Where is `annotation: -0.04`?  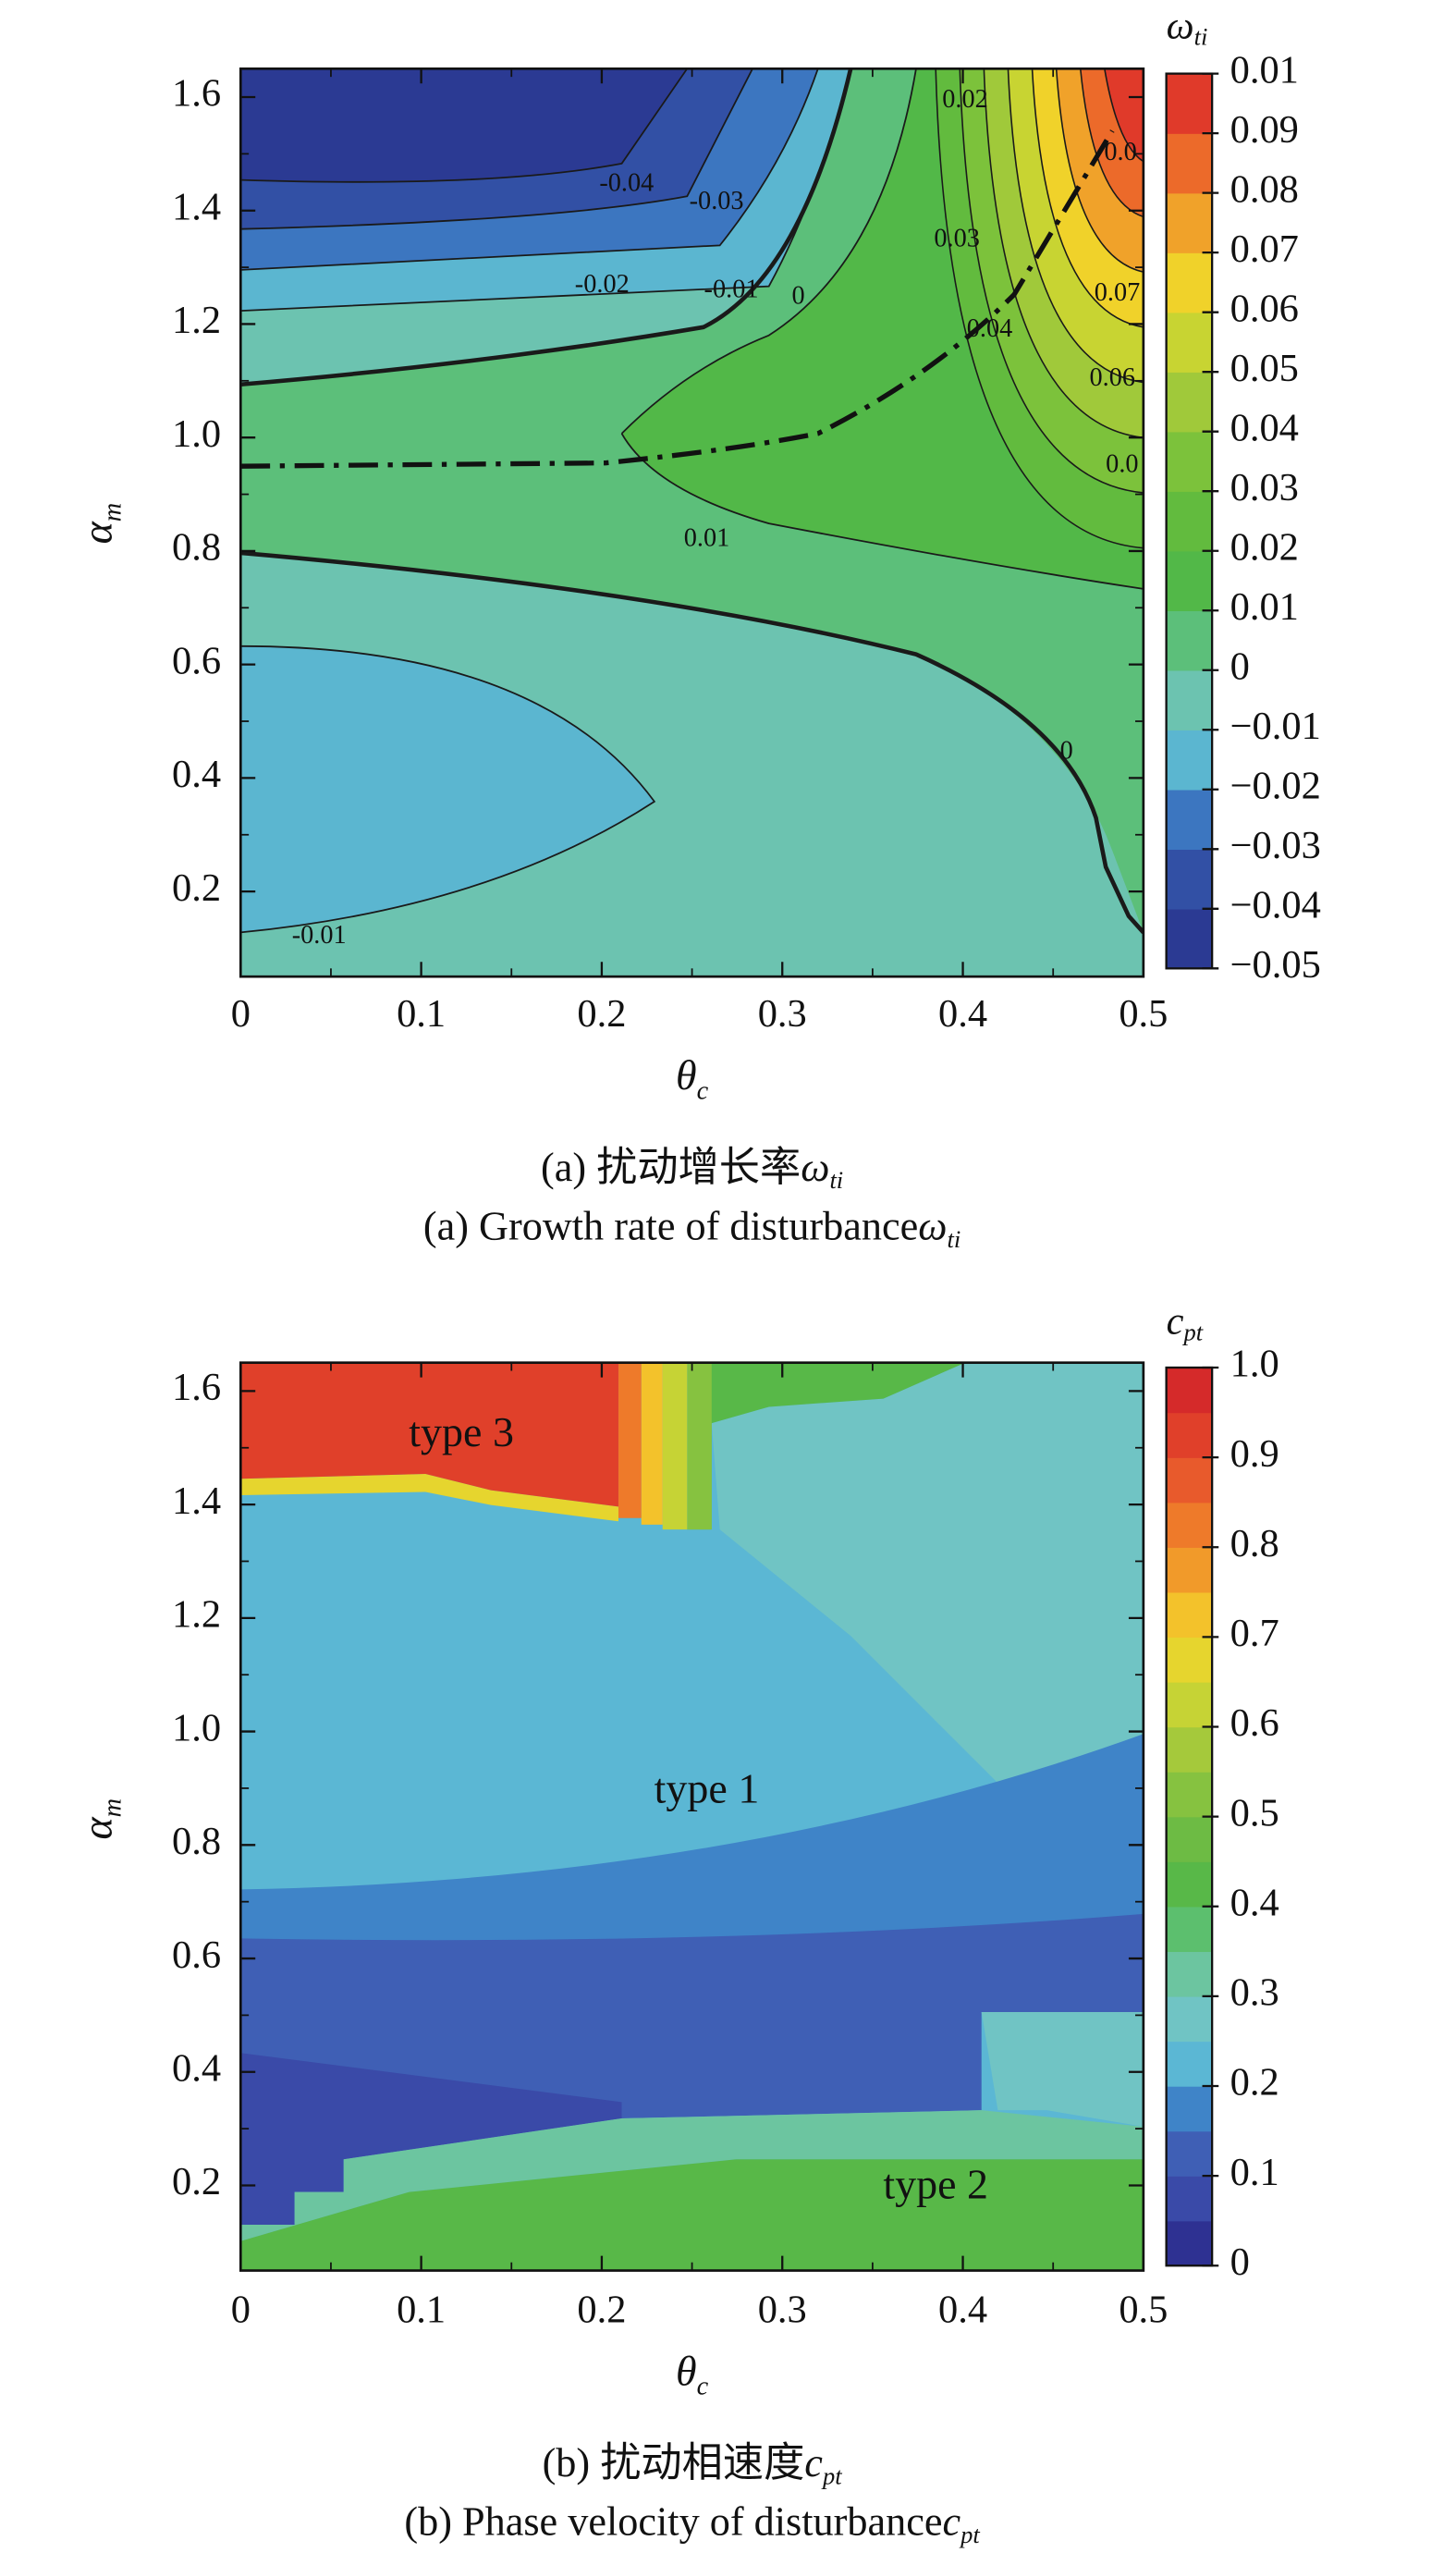 annotation: -0.04 is located at coordinates (626, 183).